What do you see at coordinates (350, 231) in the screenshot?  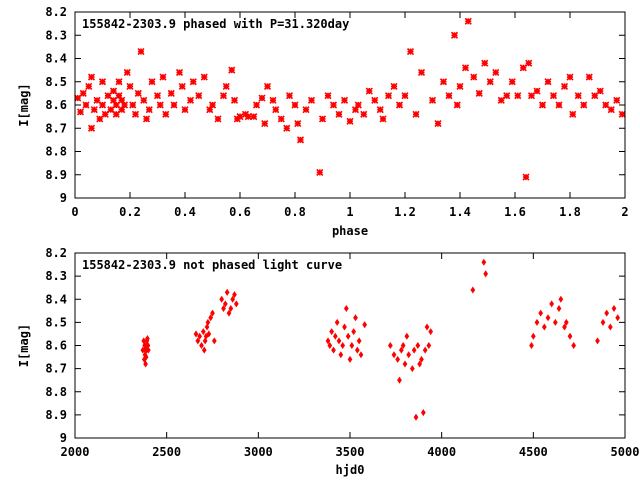 I see `x-axis-label: phase` at bounding box center [350, 231].